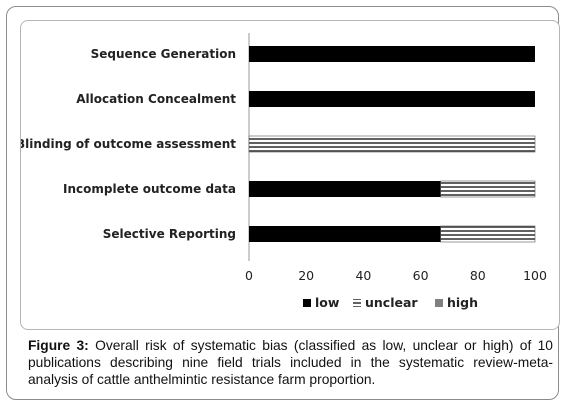 The height and width of the screenshot is (408, 567). I want to click on x-tick-label: 100, so click(535, 275).